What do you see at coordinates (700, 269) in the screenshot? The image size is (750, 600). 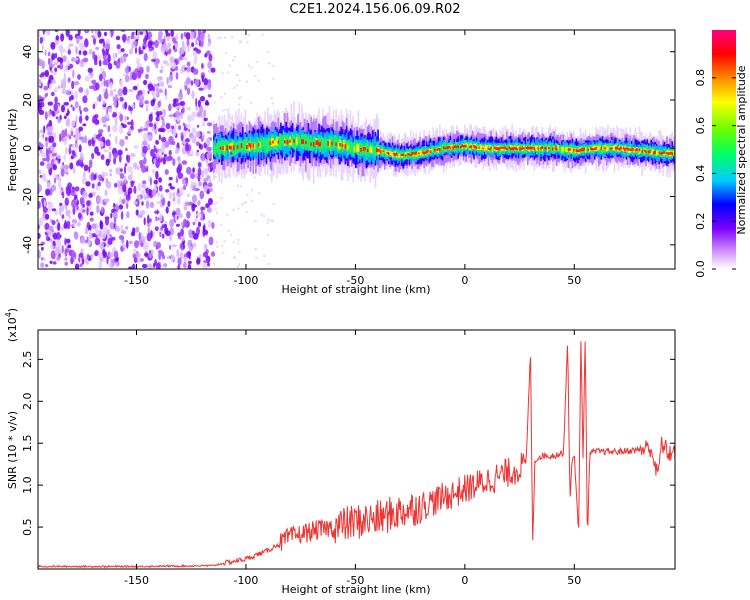 I see `colorbar-tick-label: 0.0` at bounding box center [700, 269].